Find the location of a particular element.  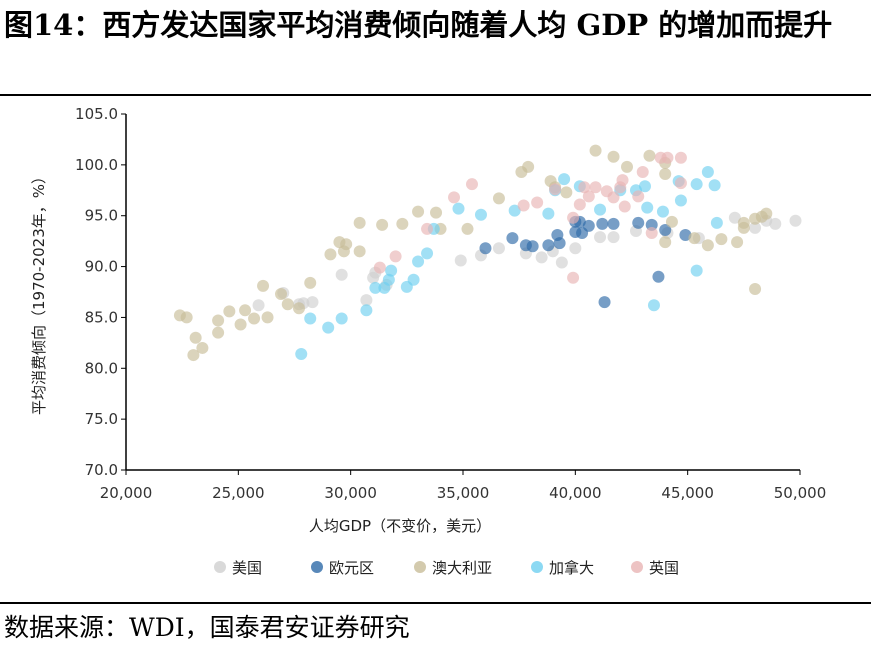

y-tick-label: 75.0 is located at coordinates (101, 419).